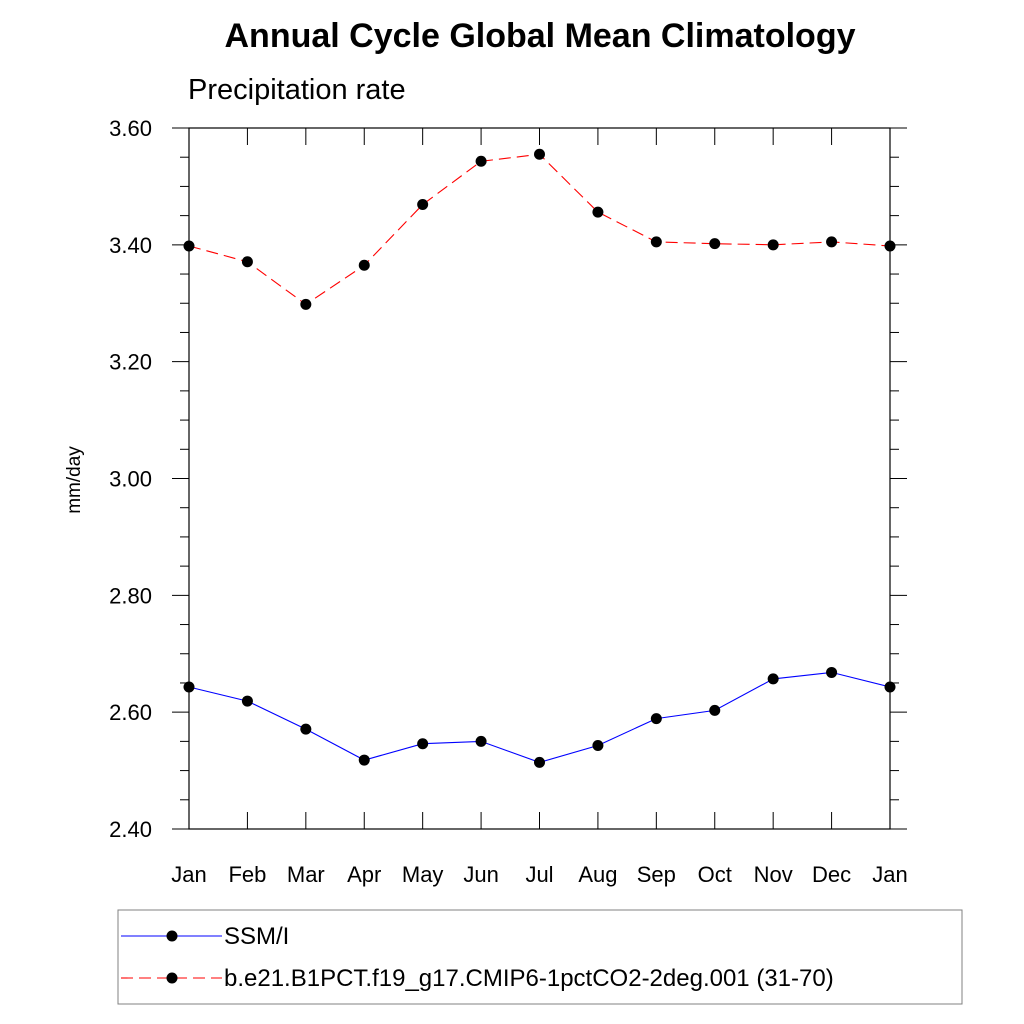 The width and height of the screenshot is (1024, 1024). I want to click on legend-swatch-marker-model, so click(172, 978).